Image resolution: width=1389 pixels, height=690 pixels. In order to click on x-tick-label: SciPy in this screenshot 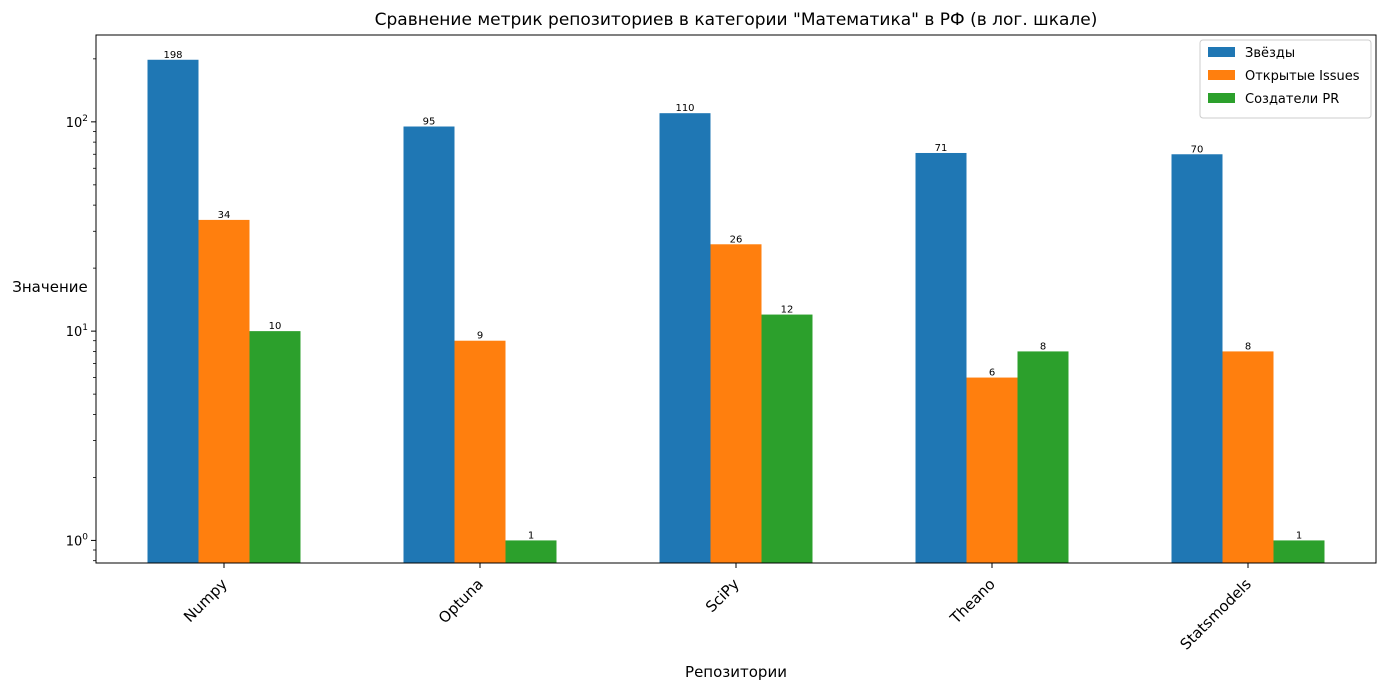, I will do `click(722, 595)`.